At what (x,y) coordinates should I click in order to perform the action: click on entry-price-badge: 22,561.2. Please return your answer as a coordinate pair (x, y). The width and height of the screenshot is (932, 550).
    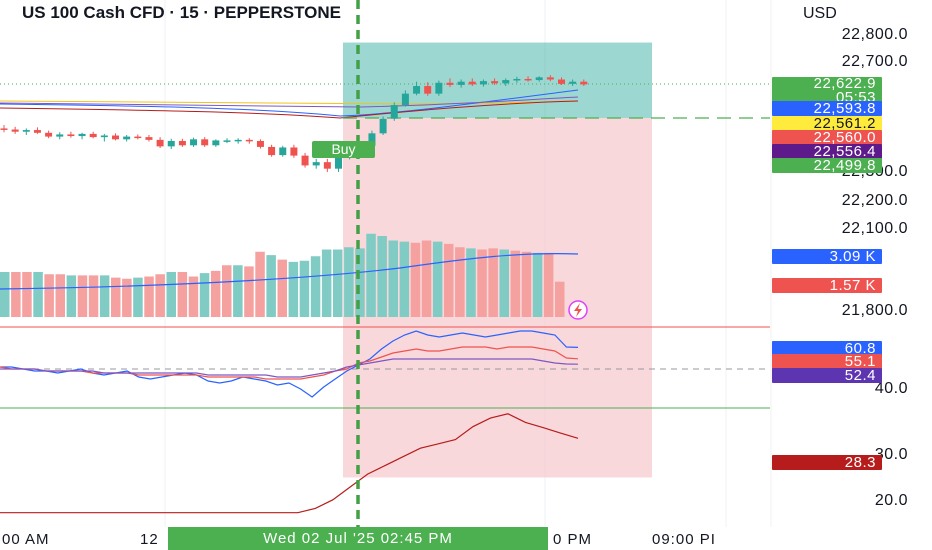
    Looking at the image, I should click on (827, 123).